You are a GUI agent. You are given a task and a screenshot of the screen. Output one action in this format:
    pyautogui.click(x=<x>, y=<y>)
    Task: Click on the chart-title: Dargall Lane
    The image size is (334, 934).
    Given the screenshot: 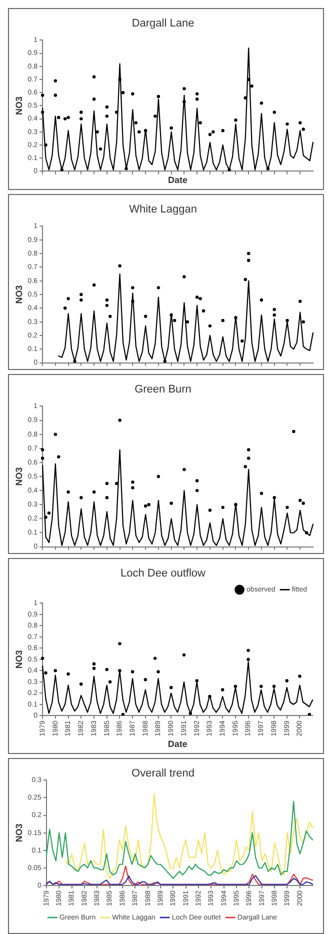 What is the action you would take?
    pyautogui.click(x=163, y=24)
    